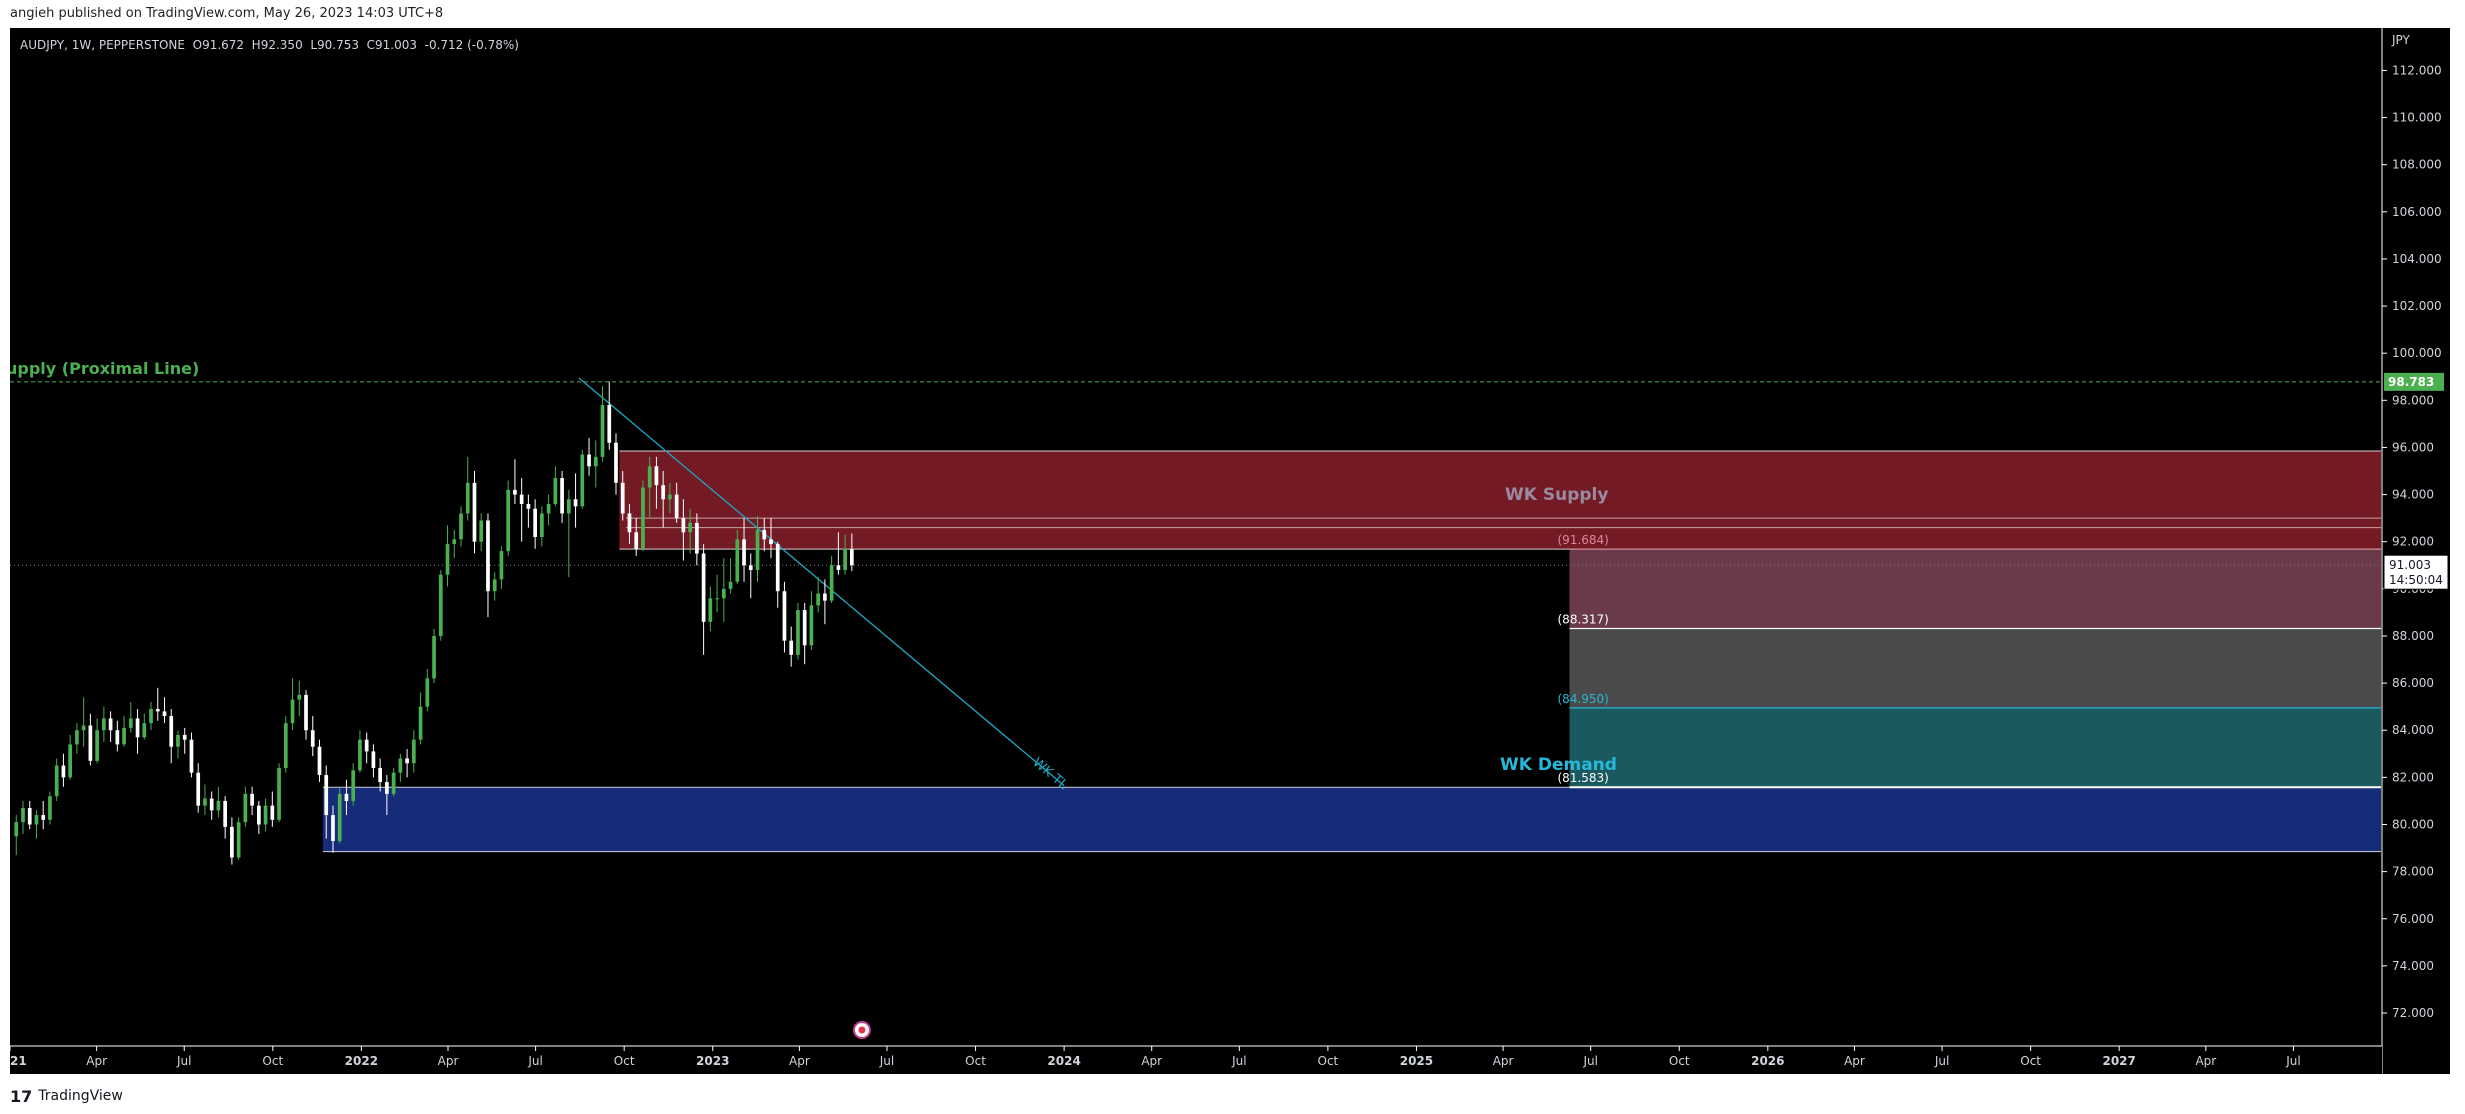 The image size is (2465, 1114). I want to click on price-tick-label: 110.000, so click(2417, 118).